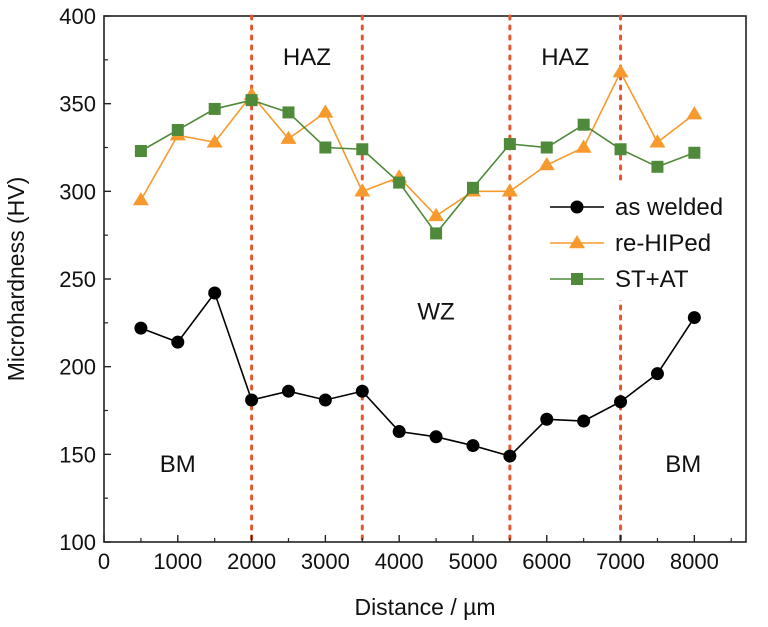  I want to click on y-axis-ticks: 100 150 200 250 300 350 400, so click(85, 279).